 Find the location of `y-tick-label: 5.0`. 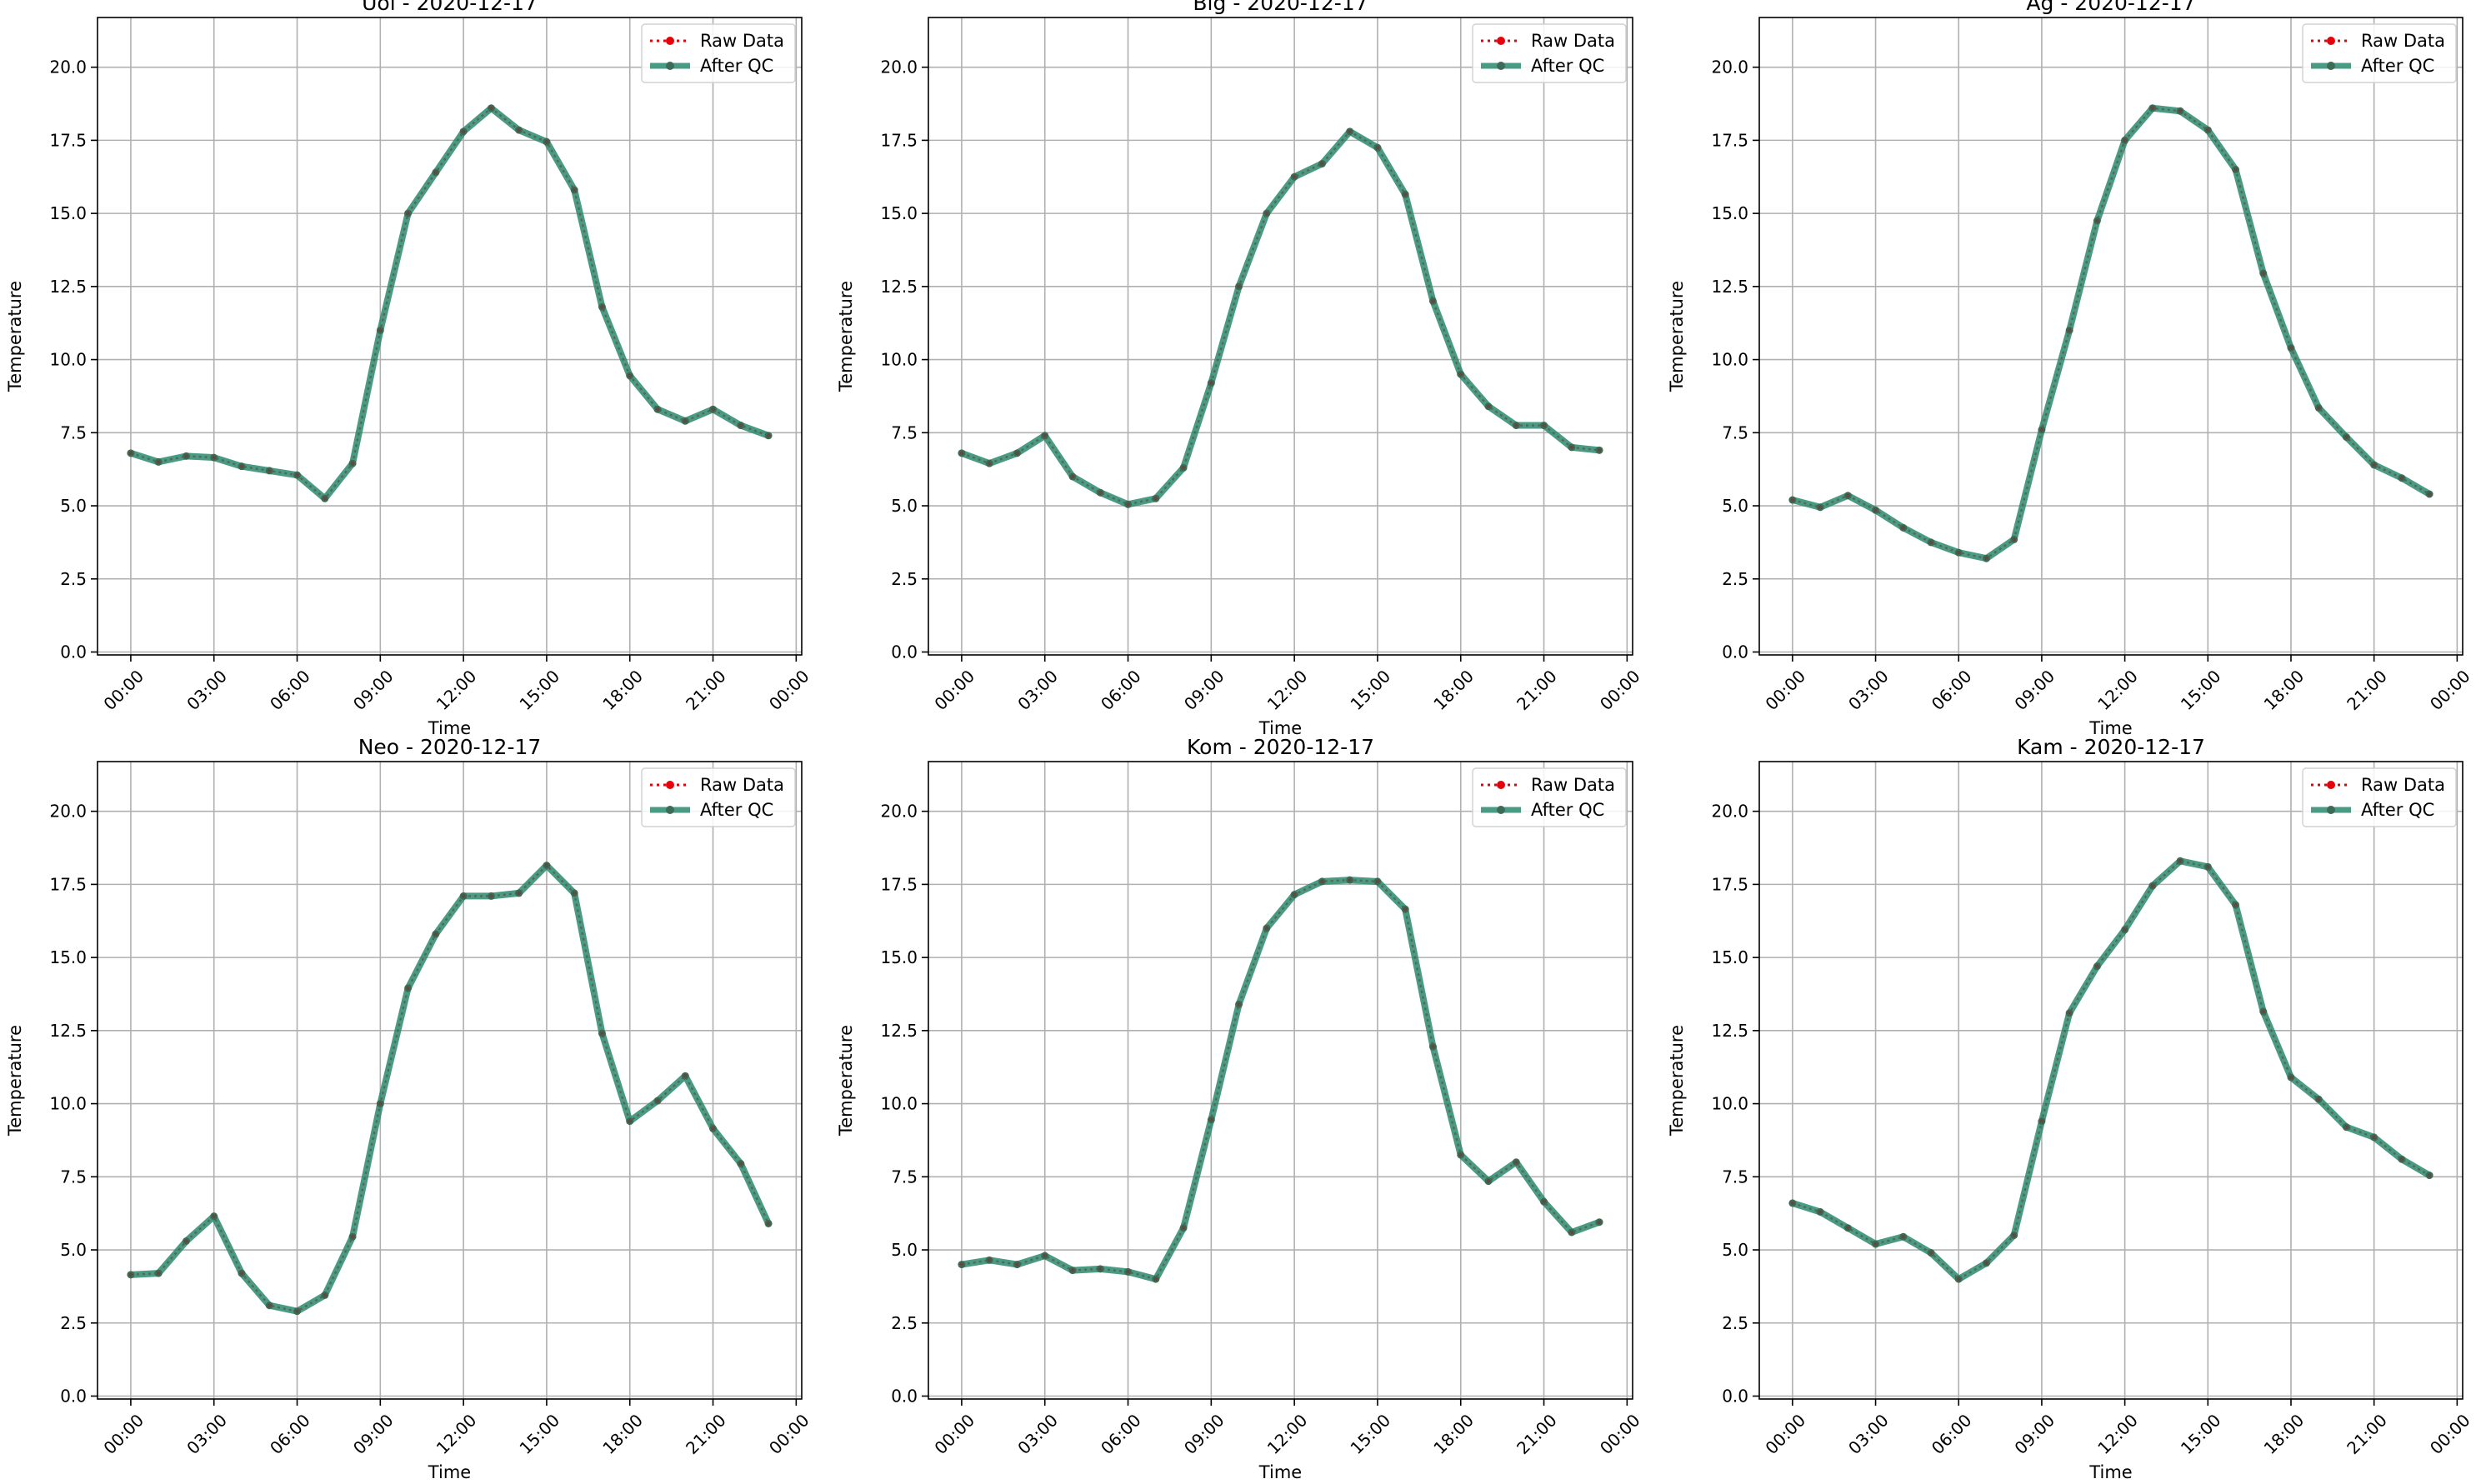

y-tick-label: 5.0 is located at coordinates (73, 1250).